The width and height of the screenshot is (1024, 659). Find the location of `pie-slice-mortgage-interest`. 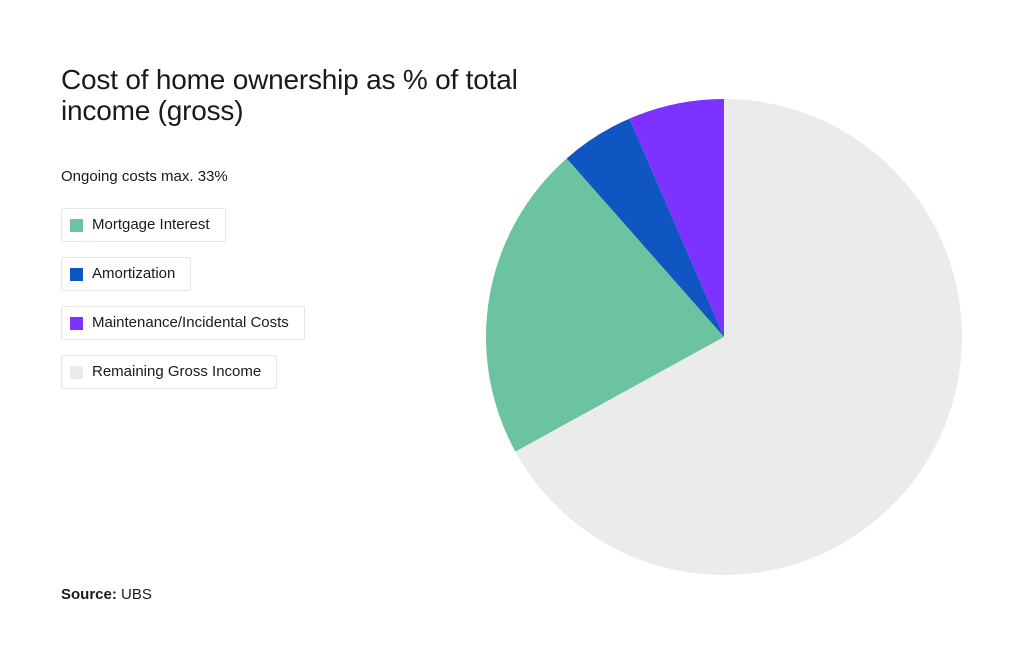

pie-slice-mortgage-interest is located at coordinates (604, 305).